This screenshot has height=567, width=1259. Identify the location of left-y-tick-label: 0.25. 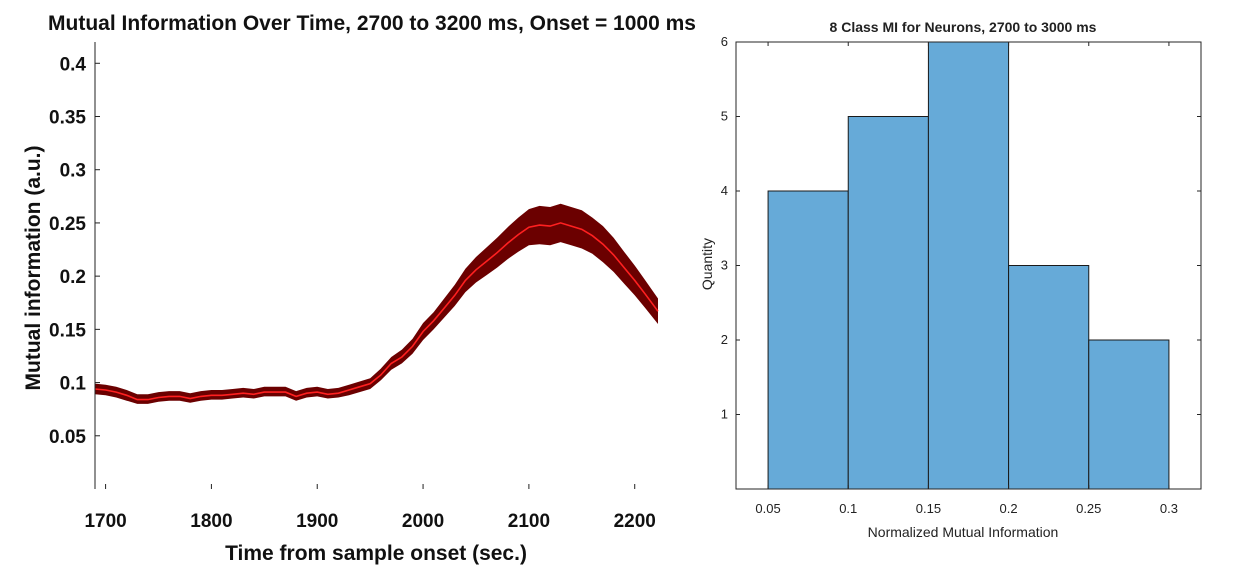
(67, 224).